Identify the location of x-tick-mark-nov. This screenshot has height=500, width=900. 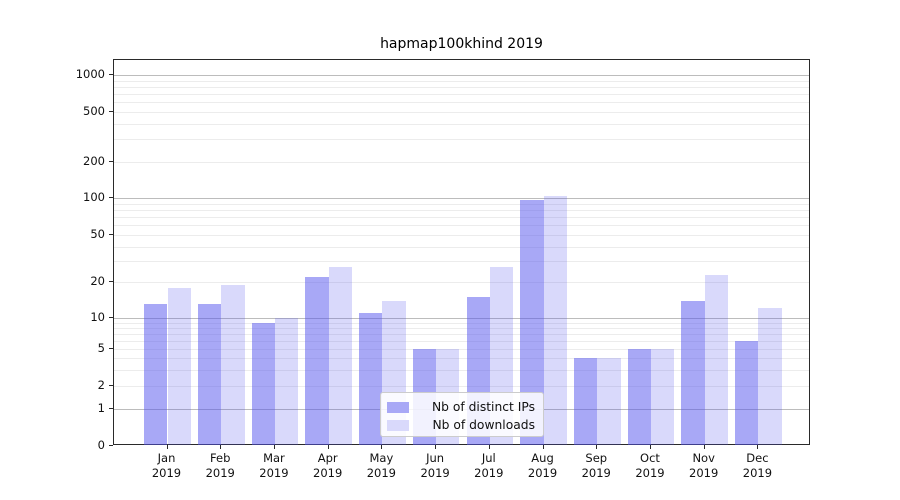
(704, 447).